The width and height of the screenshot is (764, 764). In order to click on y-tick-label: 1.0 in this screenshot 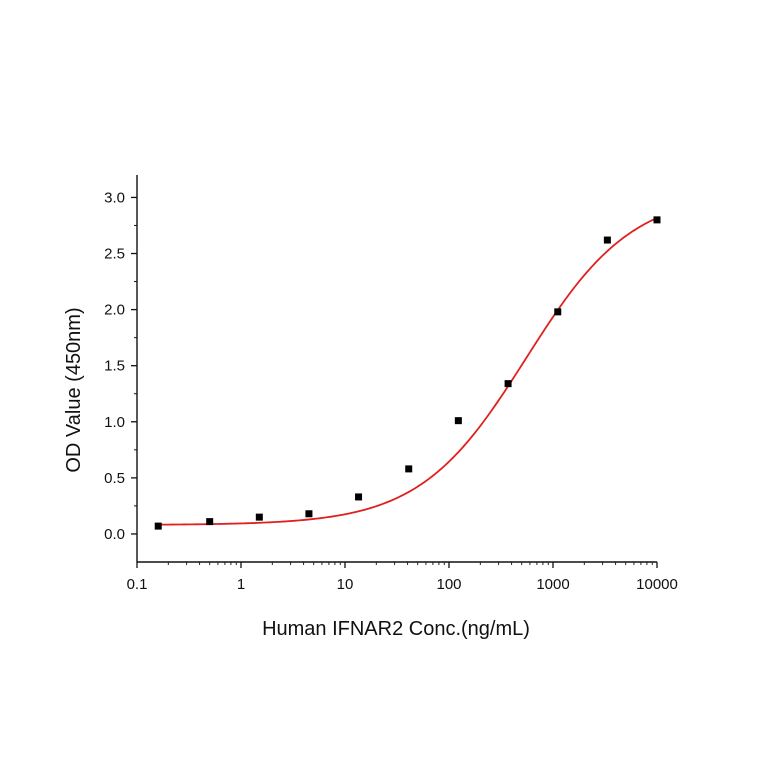, I will do `click(114, 422)`.